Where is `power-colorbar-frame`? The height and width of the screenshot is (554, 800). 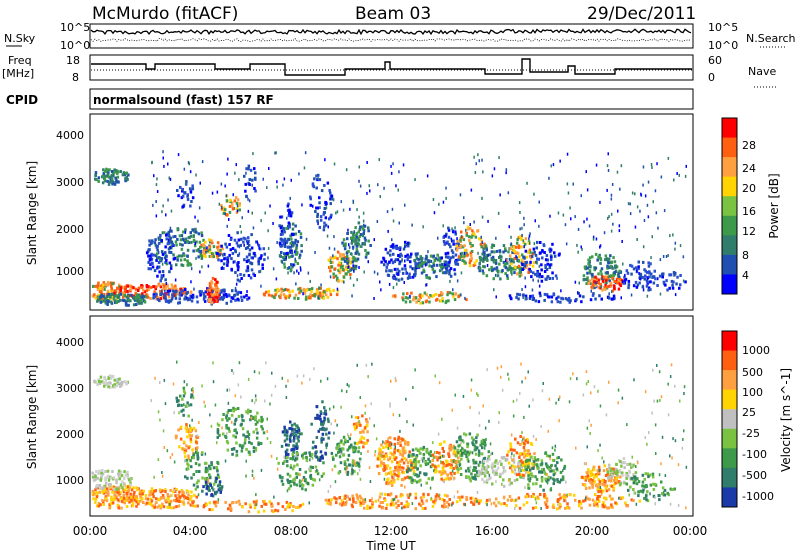 power-colorbar-frame is located at coordinates (729, 206).